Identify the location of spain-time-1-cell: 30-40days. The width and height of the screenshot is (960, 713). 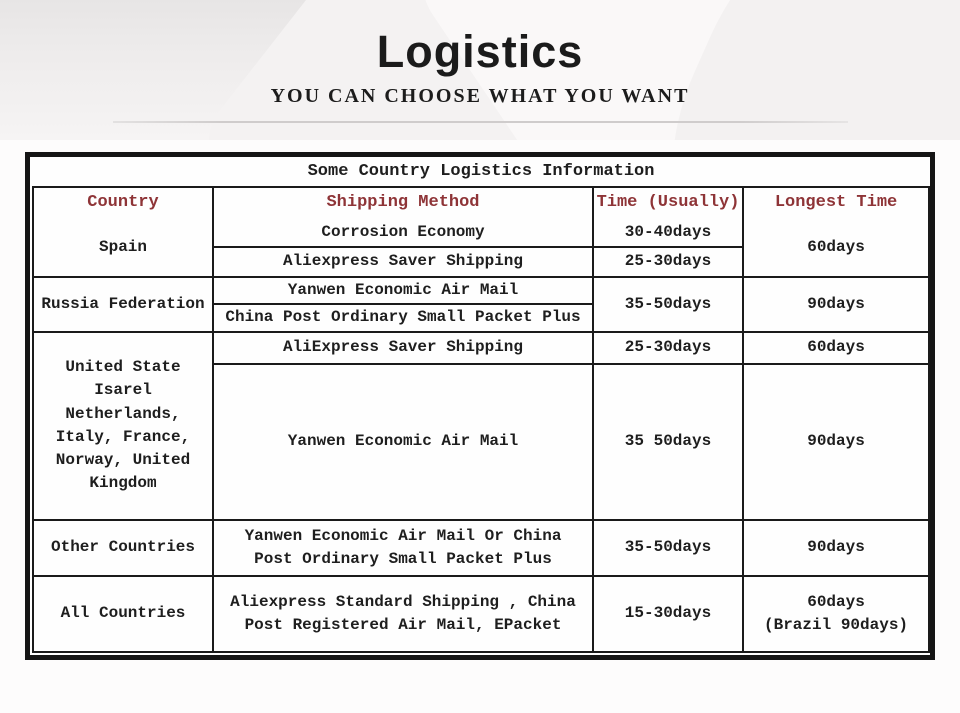
(668, 233).